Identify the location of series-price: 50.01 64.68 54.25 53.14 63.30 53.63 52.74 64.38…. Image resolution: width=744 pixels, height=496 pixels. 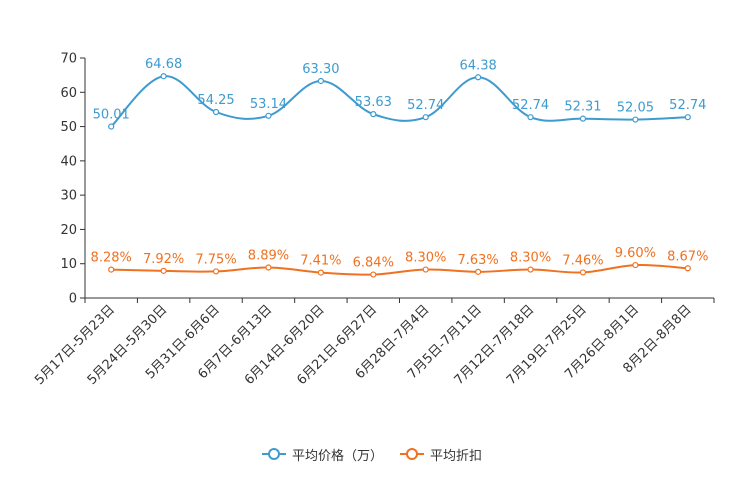
(399, 93).